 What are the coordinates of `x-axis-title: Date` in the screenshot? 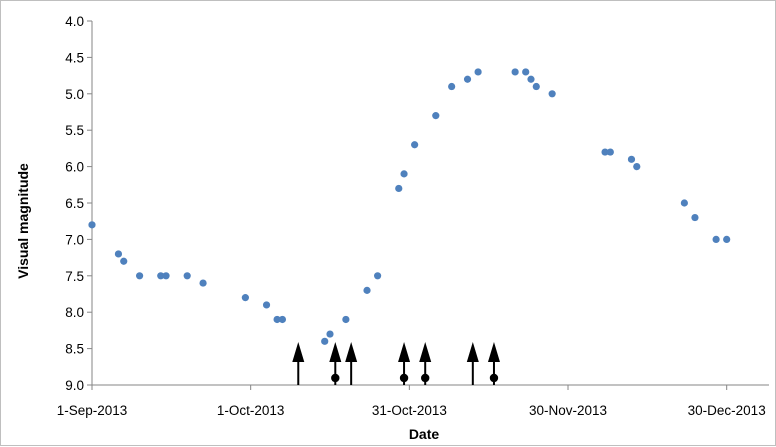 It's located at (424, 434).